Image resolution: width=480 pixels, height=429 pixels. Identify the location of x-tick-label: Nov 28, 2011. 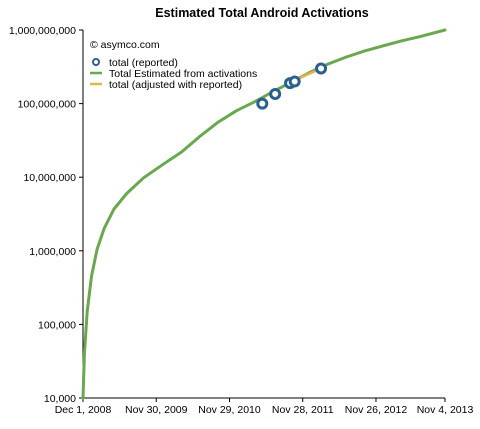
(303, 410).